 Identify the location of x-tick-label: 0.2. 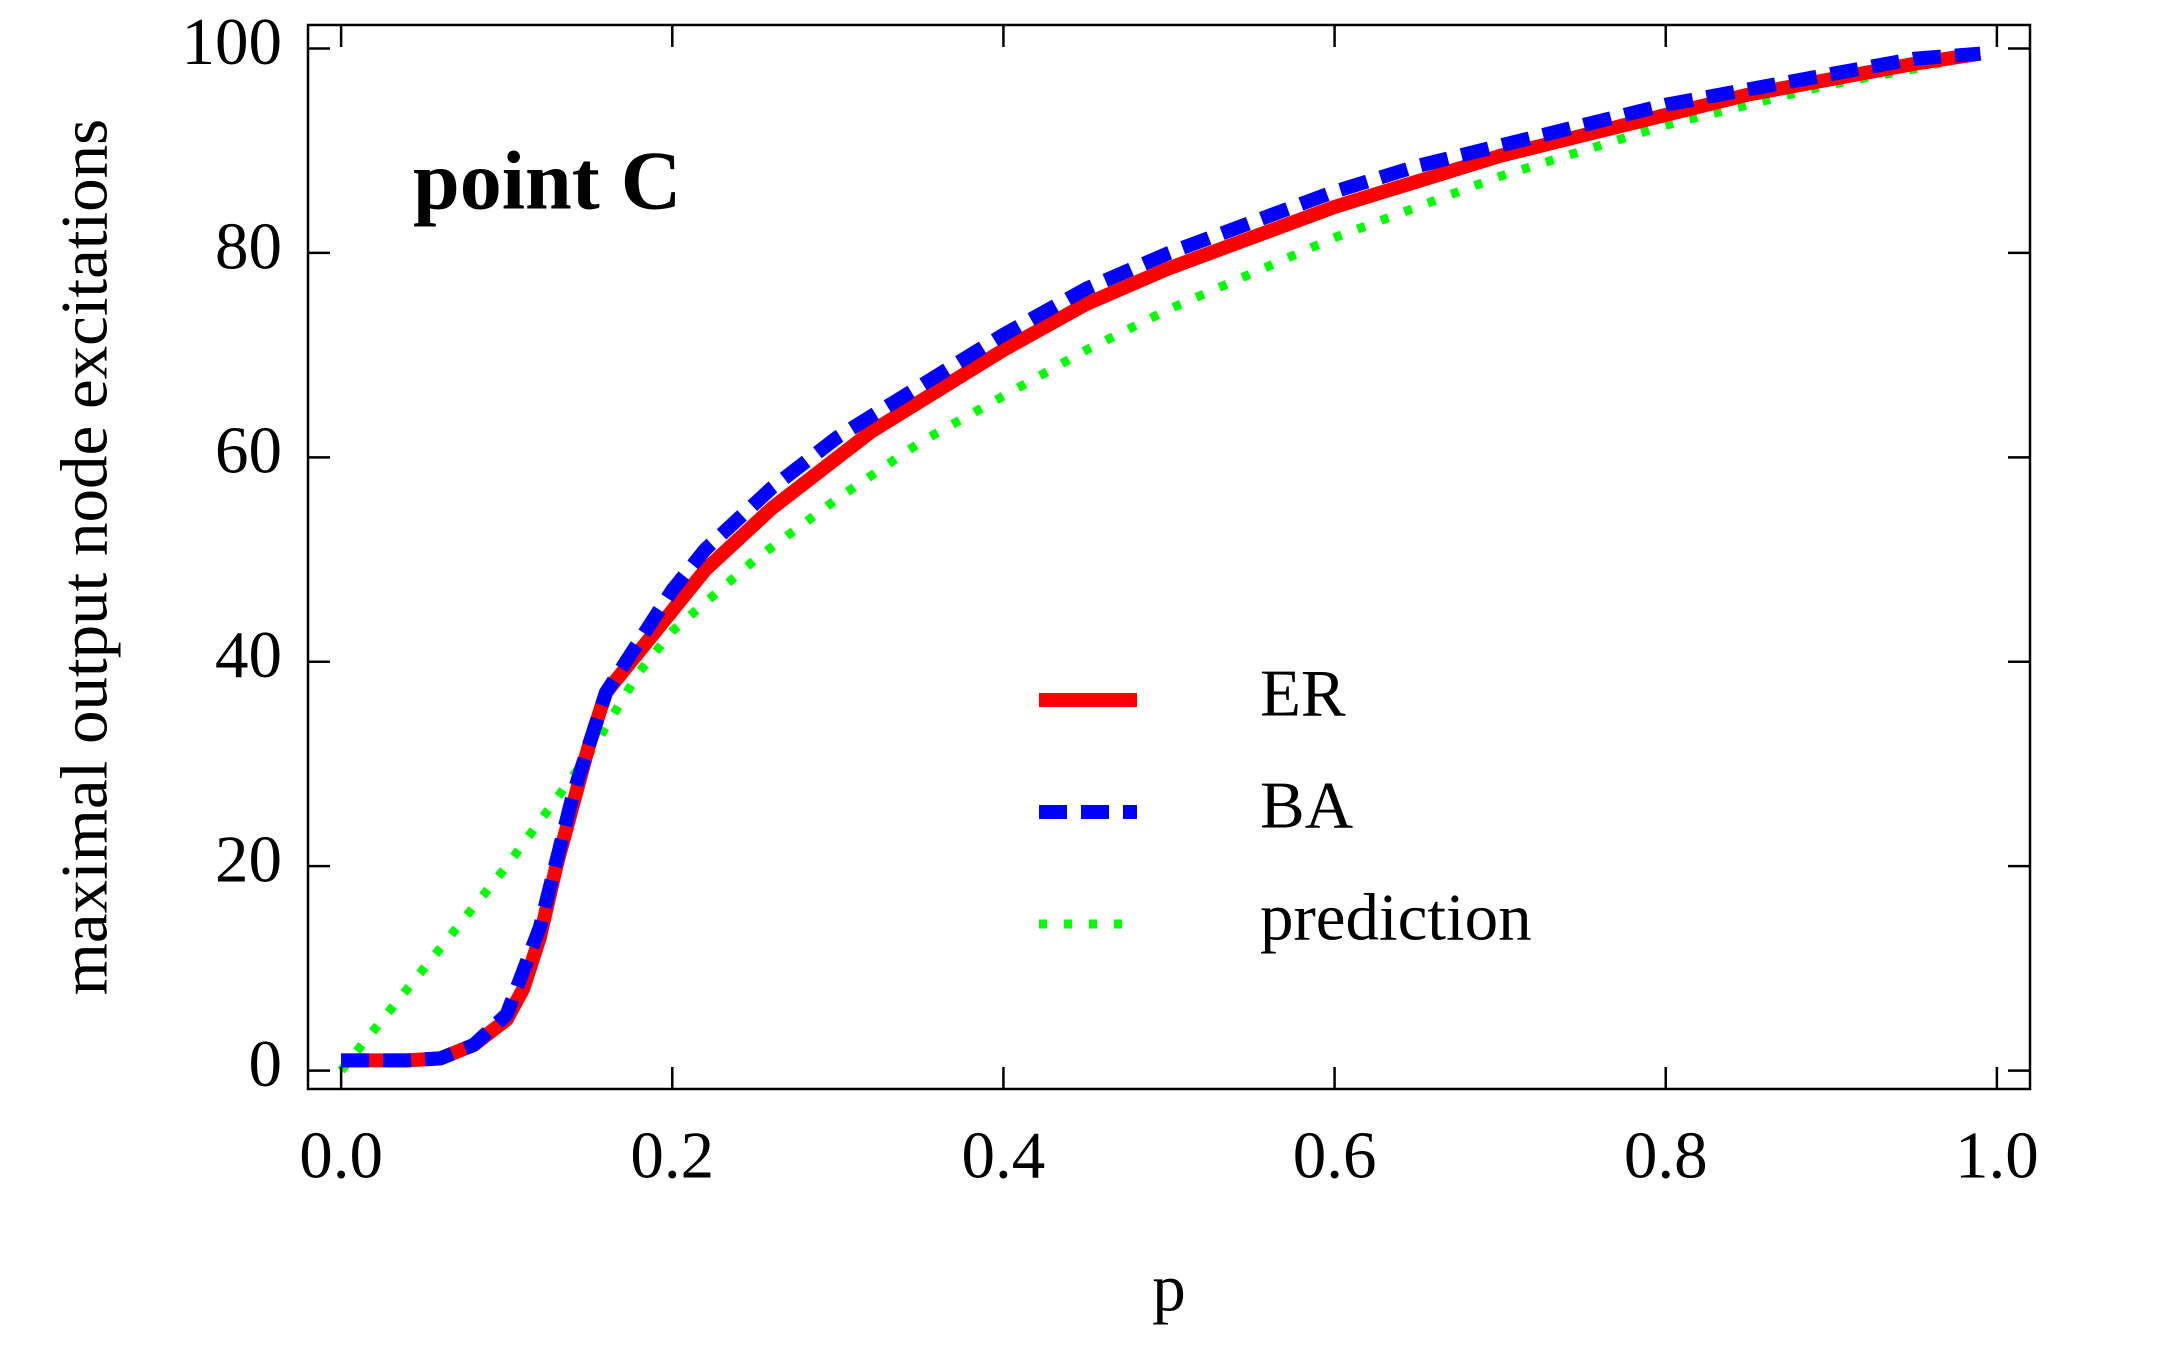
(672, 1155).